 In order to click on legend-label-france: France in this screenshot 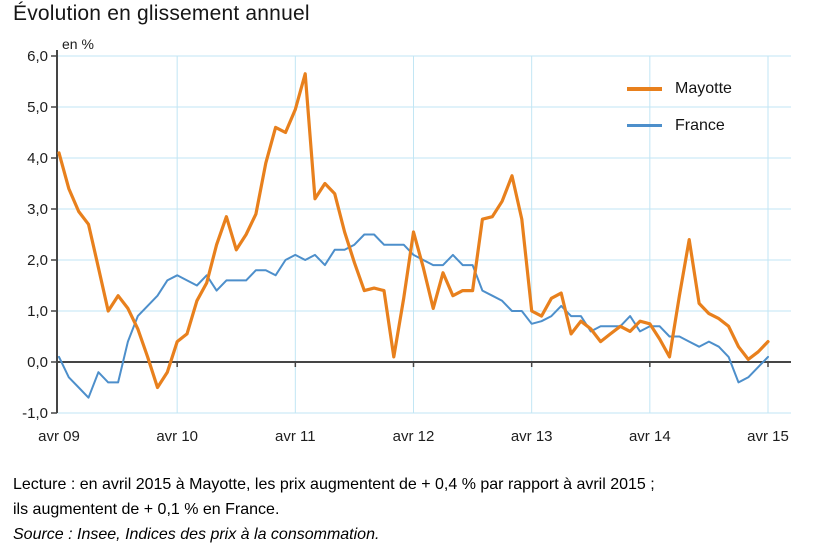, I will do `click(700, 125)`.